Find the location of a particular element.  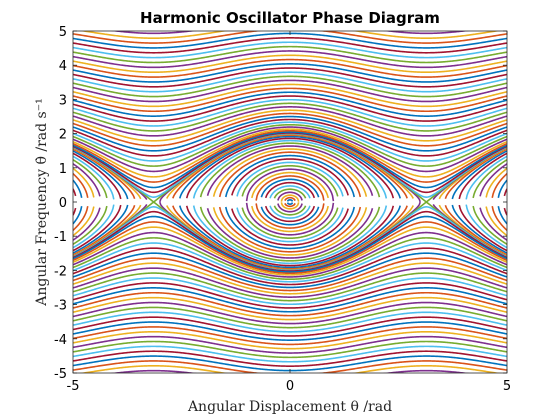

x-tick-label: 5 is located at coordinates (507, 386).